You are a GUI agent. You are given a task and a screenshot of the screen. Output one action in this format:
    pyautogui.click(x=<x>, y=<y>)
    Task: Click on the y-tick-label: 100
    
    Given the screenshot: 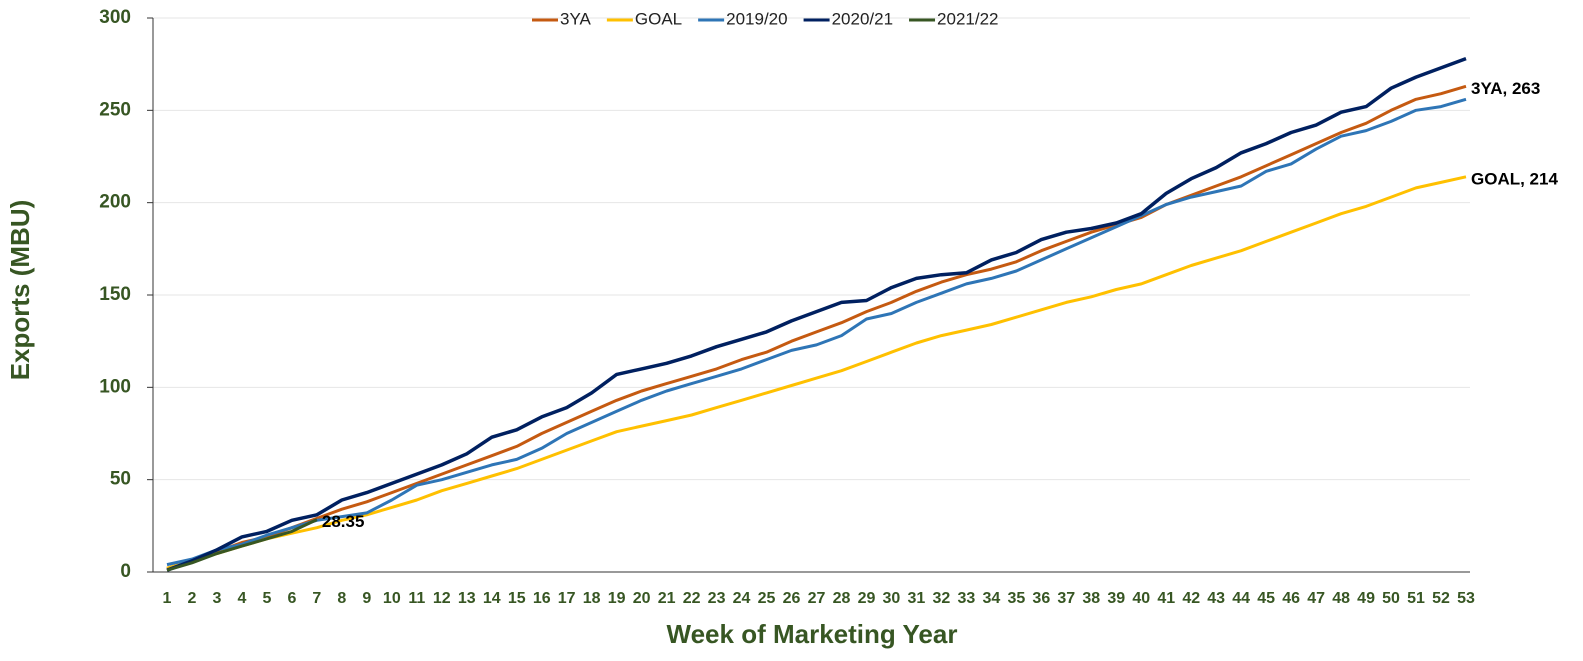 What is the action you would take?
    pyautogui.click(x=115, y=386)
    